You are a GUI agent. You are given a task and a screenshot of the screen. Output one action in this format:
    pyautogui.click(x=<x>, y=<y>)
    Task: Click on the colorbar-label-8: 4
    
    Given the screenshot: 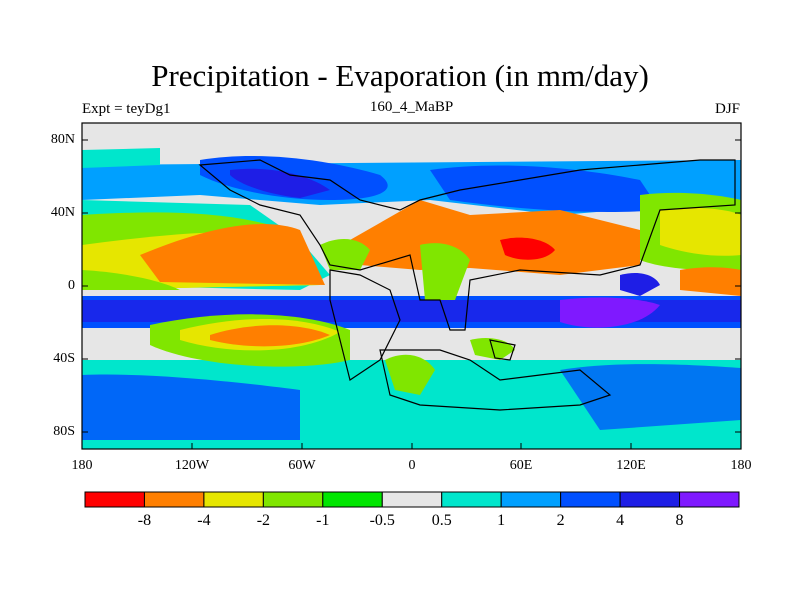 What is the action you would take?
    pyautogui.click(x=620, y=520)
    